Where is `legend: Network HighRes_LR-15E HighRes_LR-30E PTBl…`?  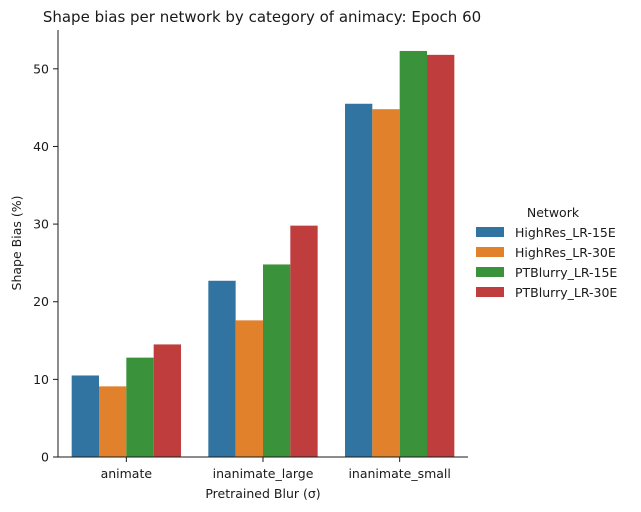 legend: Network HighRes_LR-15E HighRes_LR-30E PTBl… is located at coordinates (546, 252).